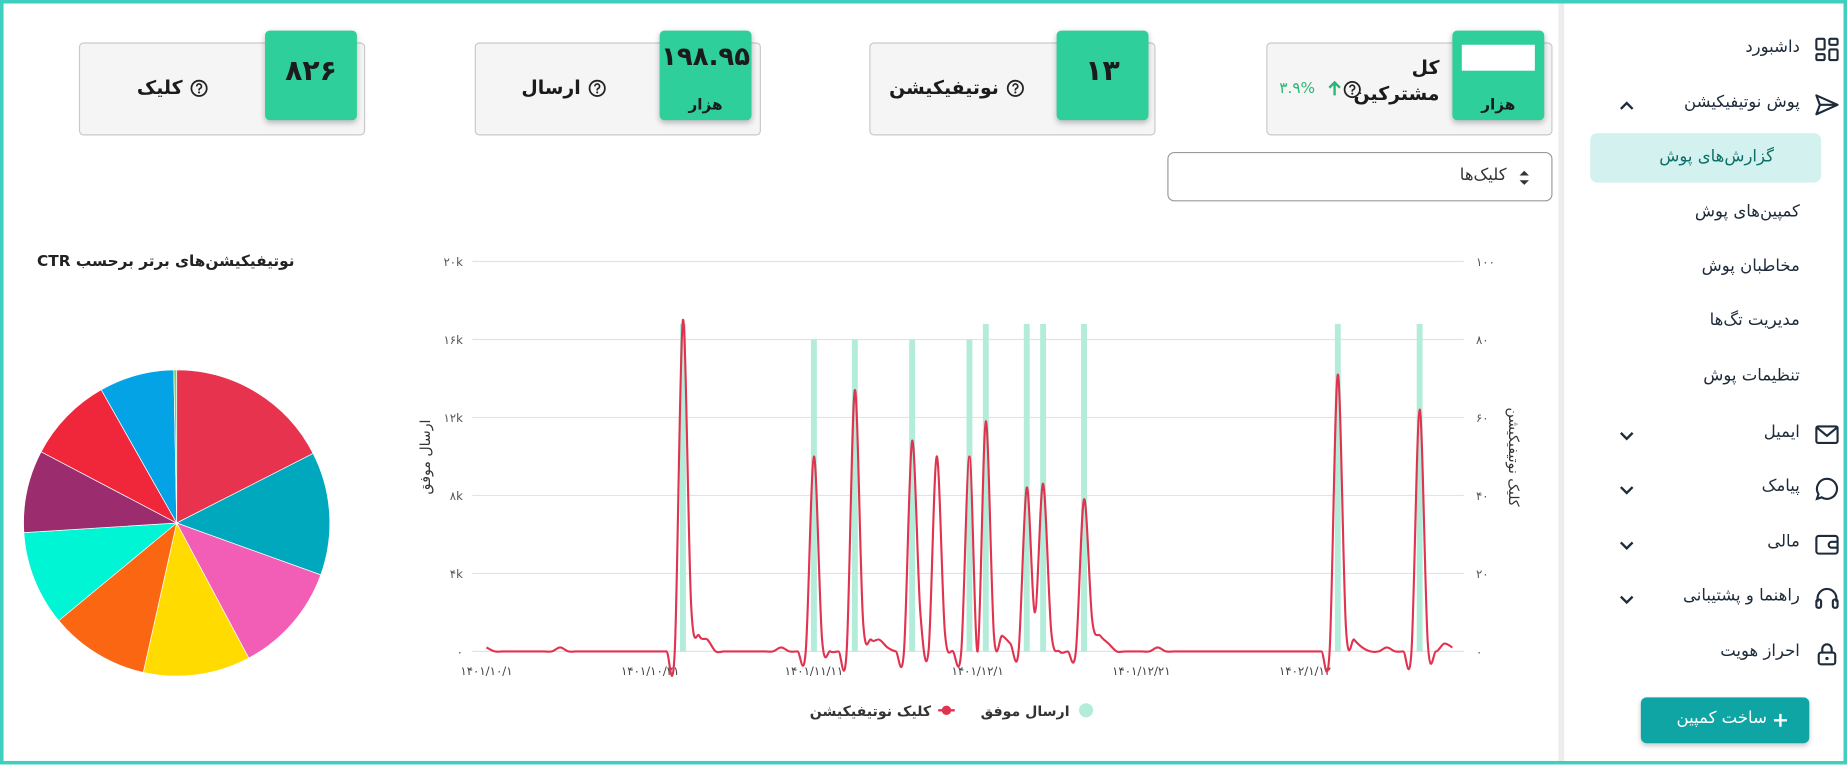 Image resolution: width=1847 pixels, height=765 pixels. Describe the element at coordinates (1783, 542) in the screenshot. I see `menu-item: مالی` at that location.